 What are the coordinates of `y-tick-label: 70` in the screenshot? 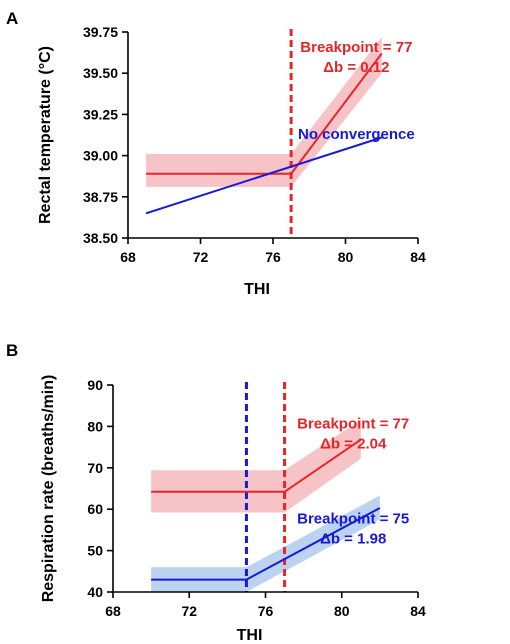 It's located at (95, 468).